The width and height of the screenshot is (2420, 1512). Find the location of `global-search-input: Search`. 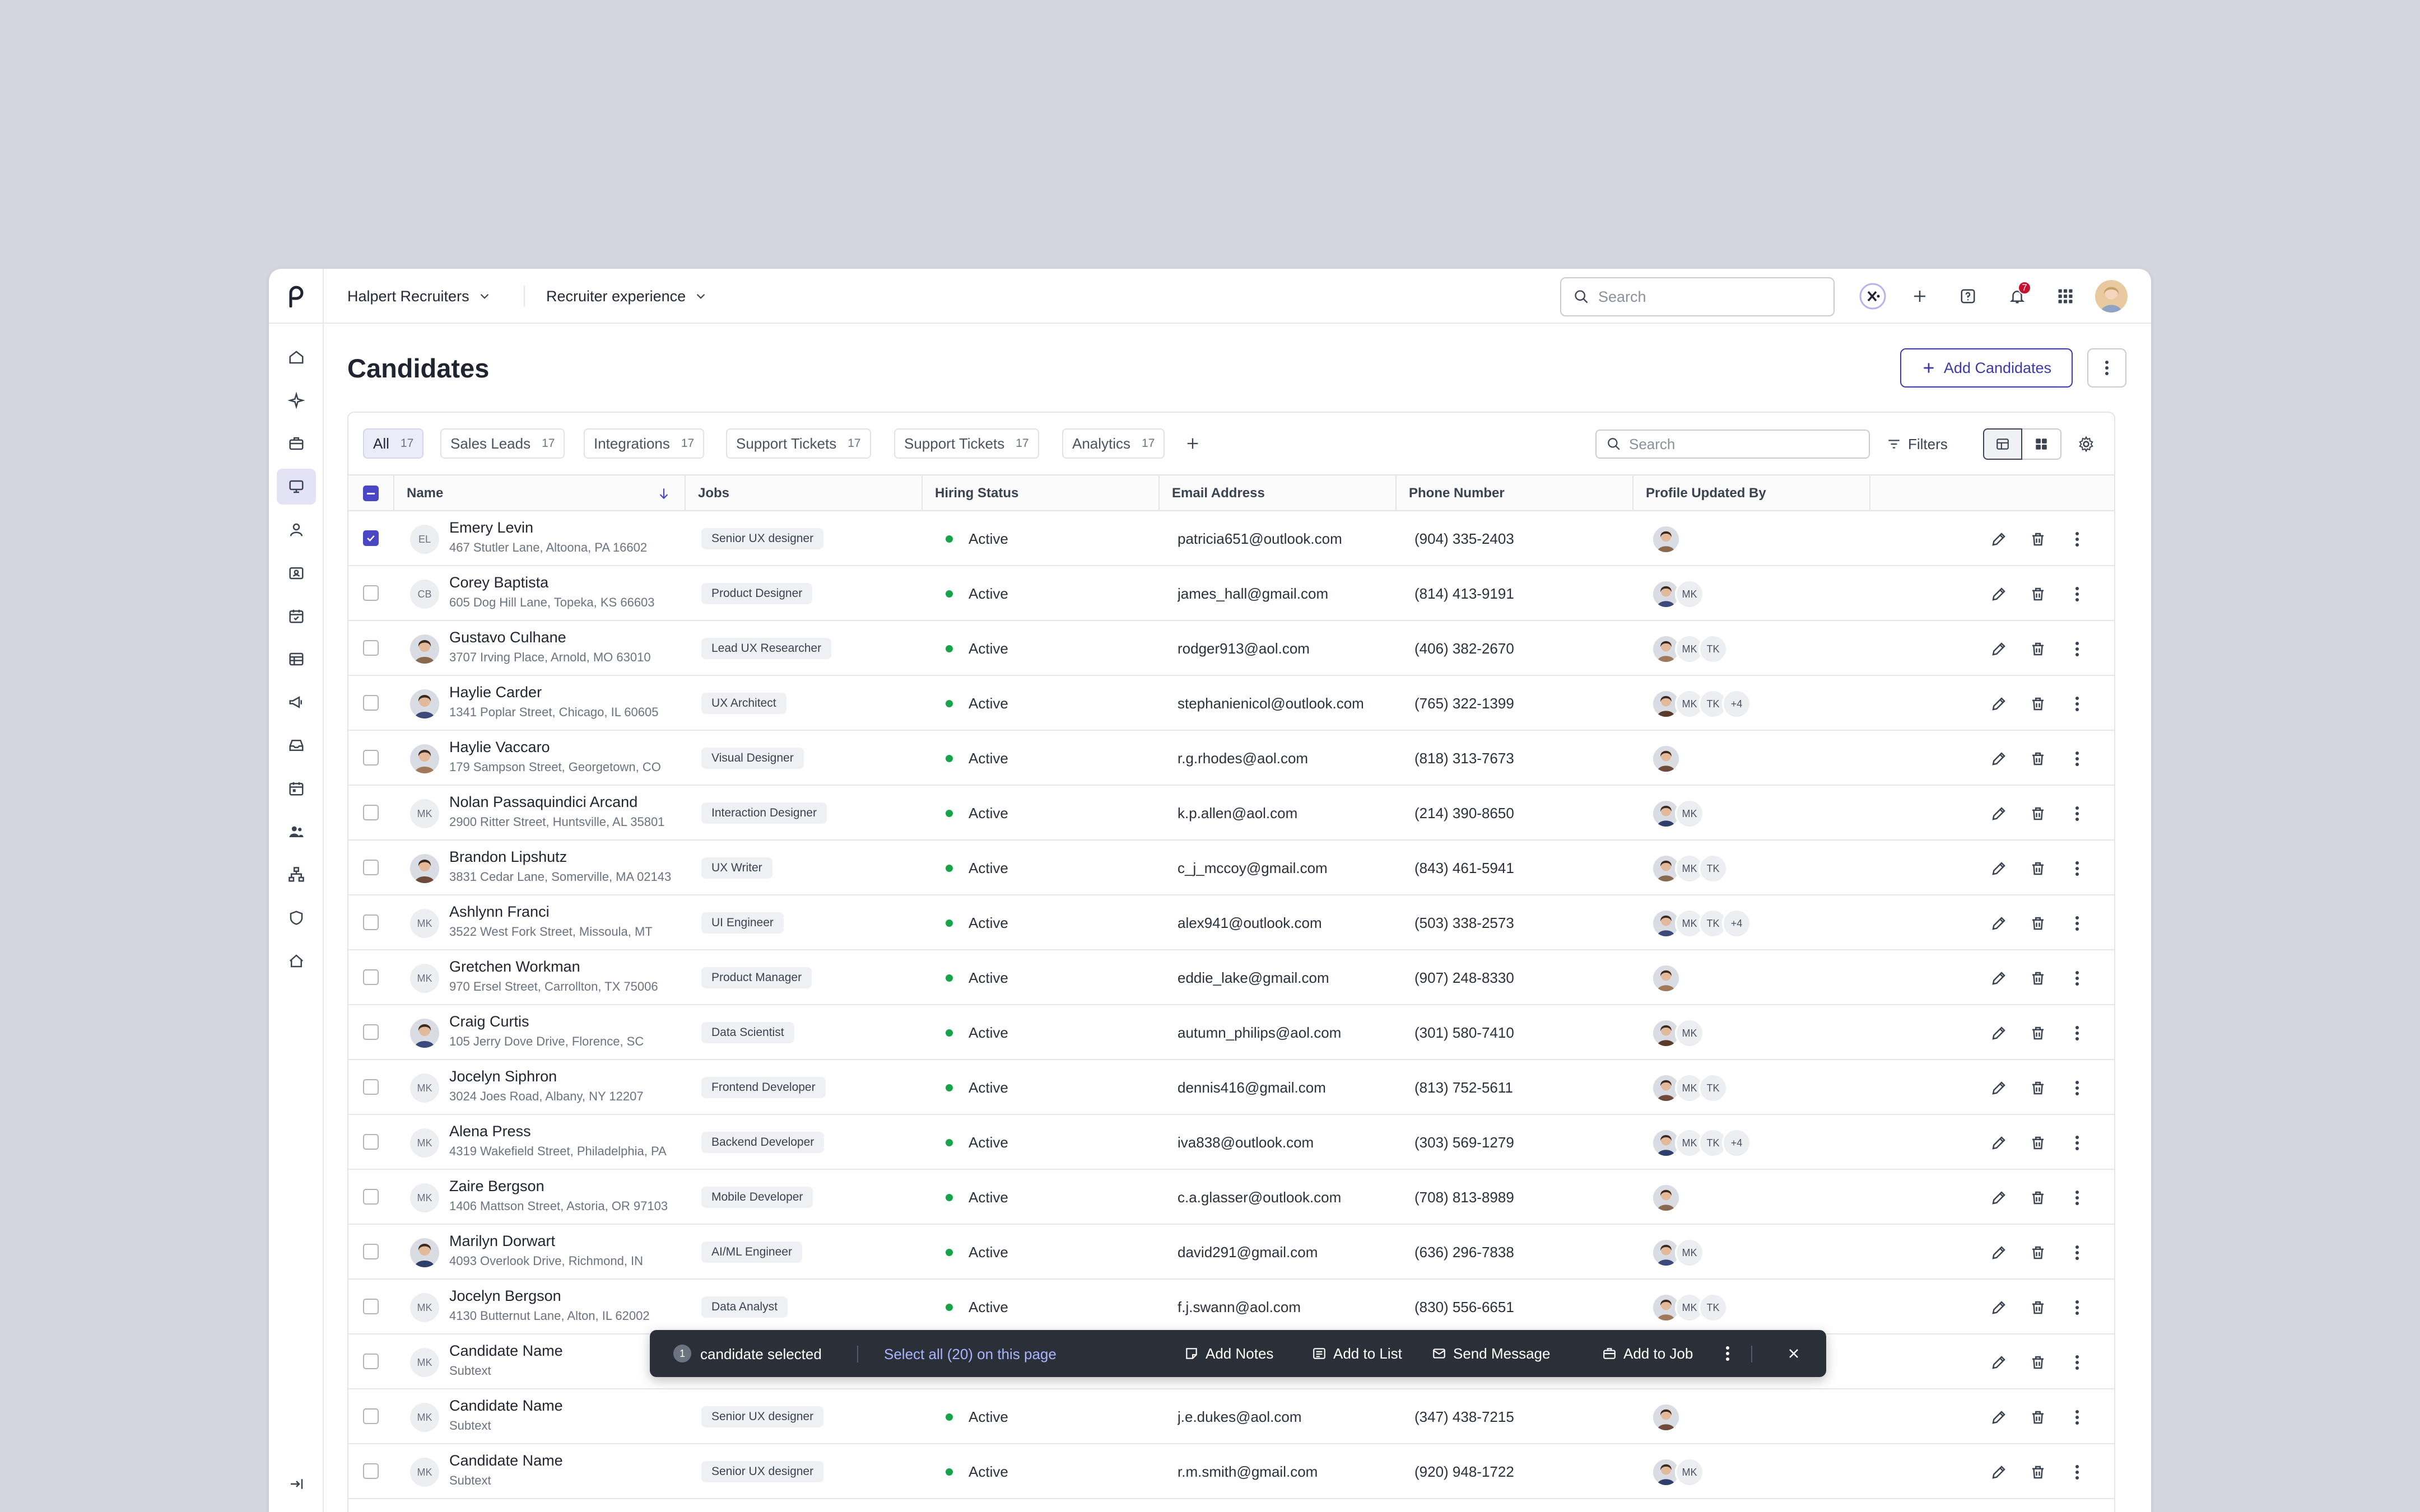

global-search-input: Search is located at coordinates (1698, 297).